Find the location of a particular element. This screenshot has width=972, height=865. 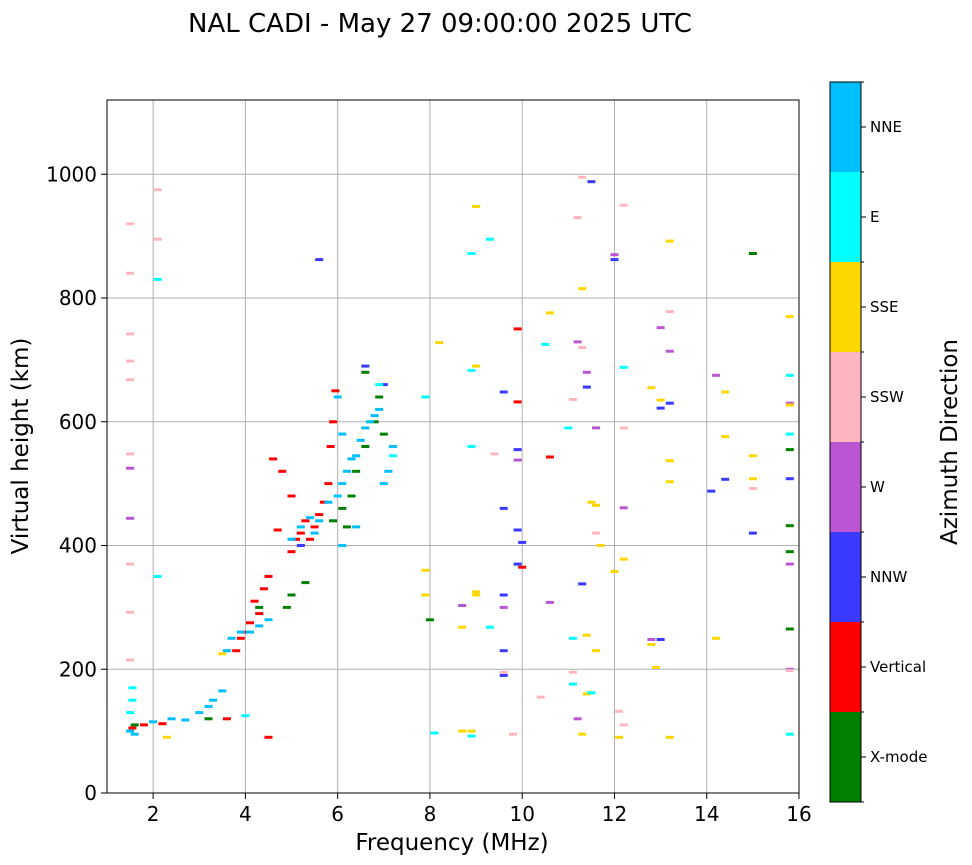

colorbar-label: Azimuth Direction is located at coordinates (950, 442).